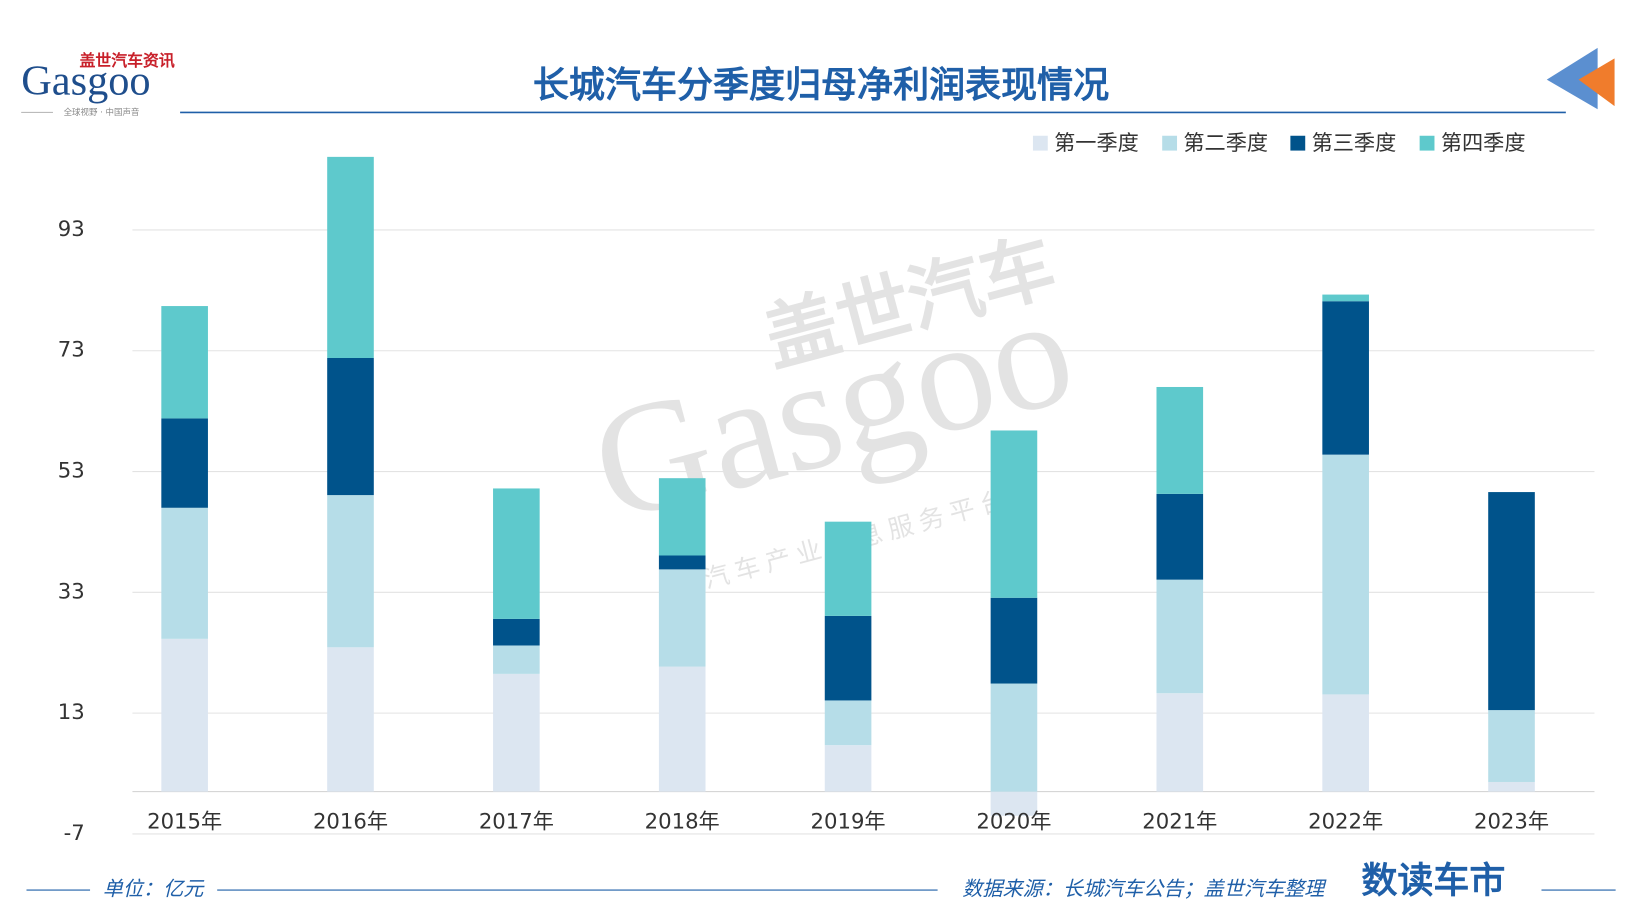  I want to click on y-tick-label: 53, so click(71, 470).